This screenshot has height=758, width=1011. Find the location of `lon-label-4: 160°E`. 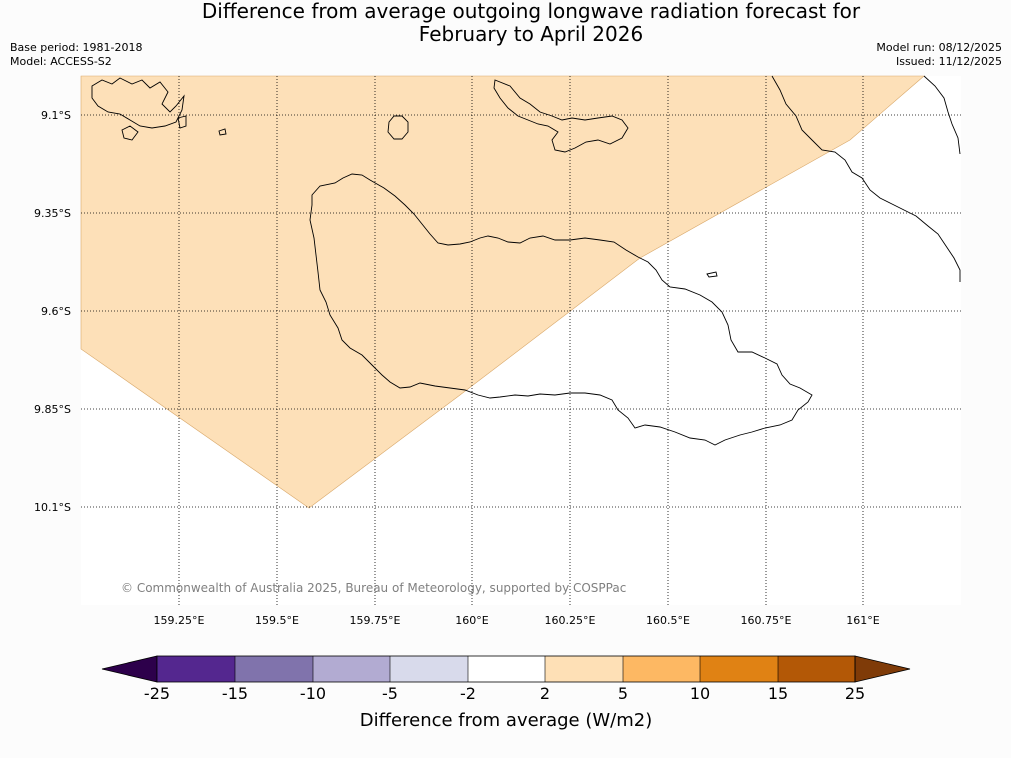

lon-label-4: 160°E is located at coordinates (471, 620).